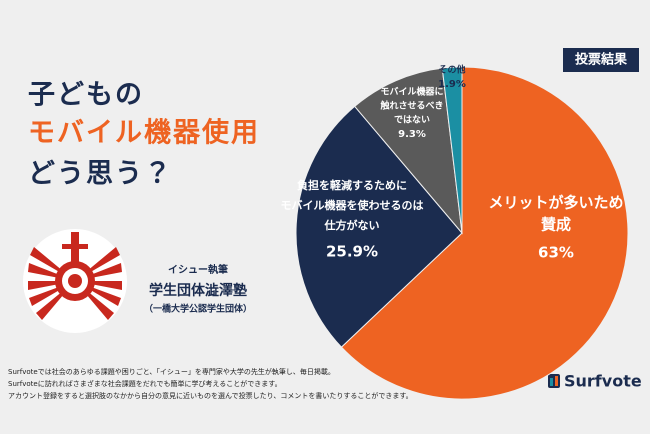 This screenshot has width=650, height=434. Describe the element at coordinates (198, 290) in the screenshot. I see `author-name: 学生団体澁澤塾` at that location.